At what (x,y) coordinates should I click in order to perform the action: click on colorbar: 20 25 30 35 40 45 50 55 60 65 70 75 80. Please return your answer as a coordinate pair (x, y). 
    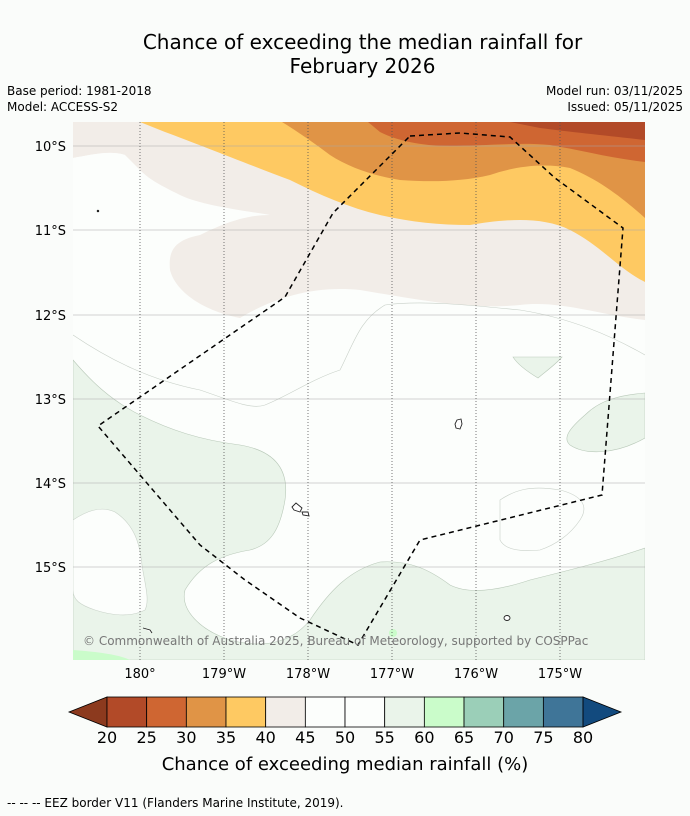
    Looking at the image, I should click on (345, 721).